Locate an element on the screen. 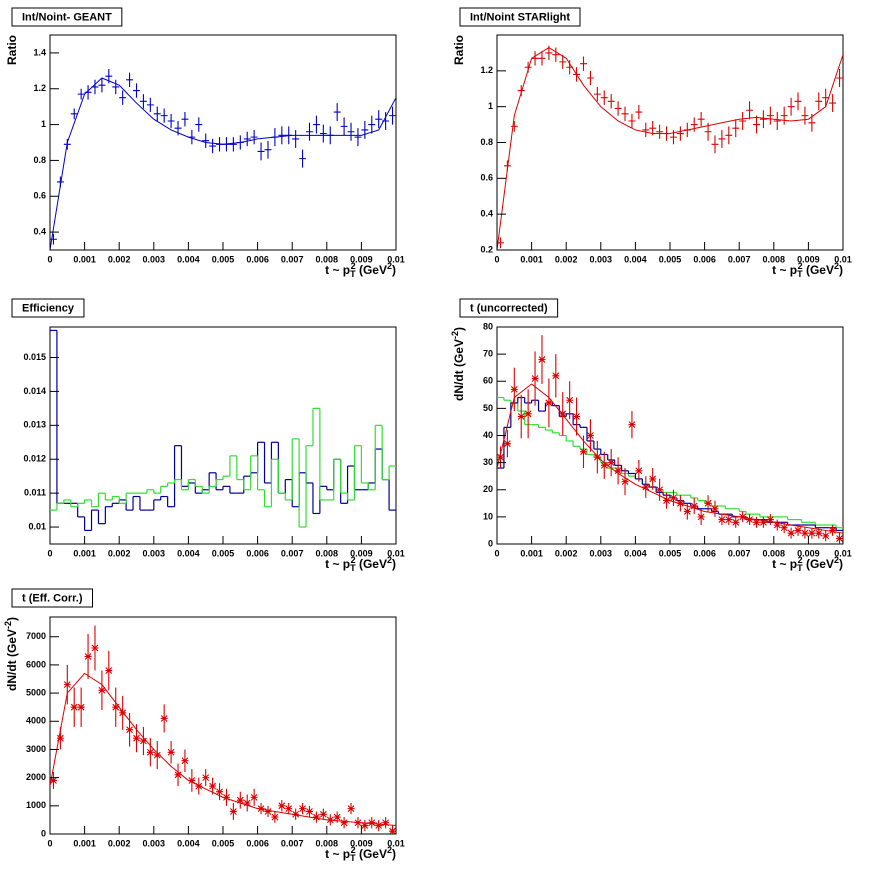 Image resolution: width=896 pixels, height=872 pixels. title-box is located at coordinates (520, 17).